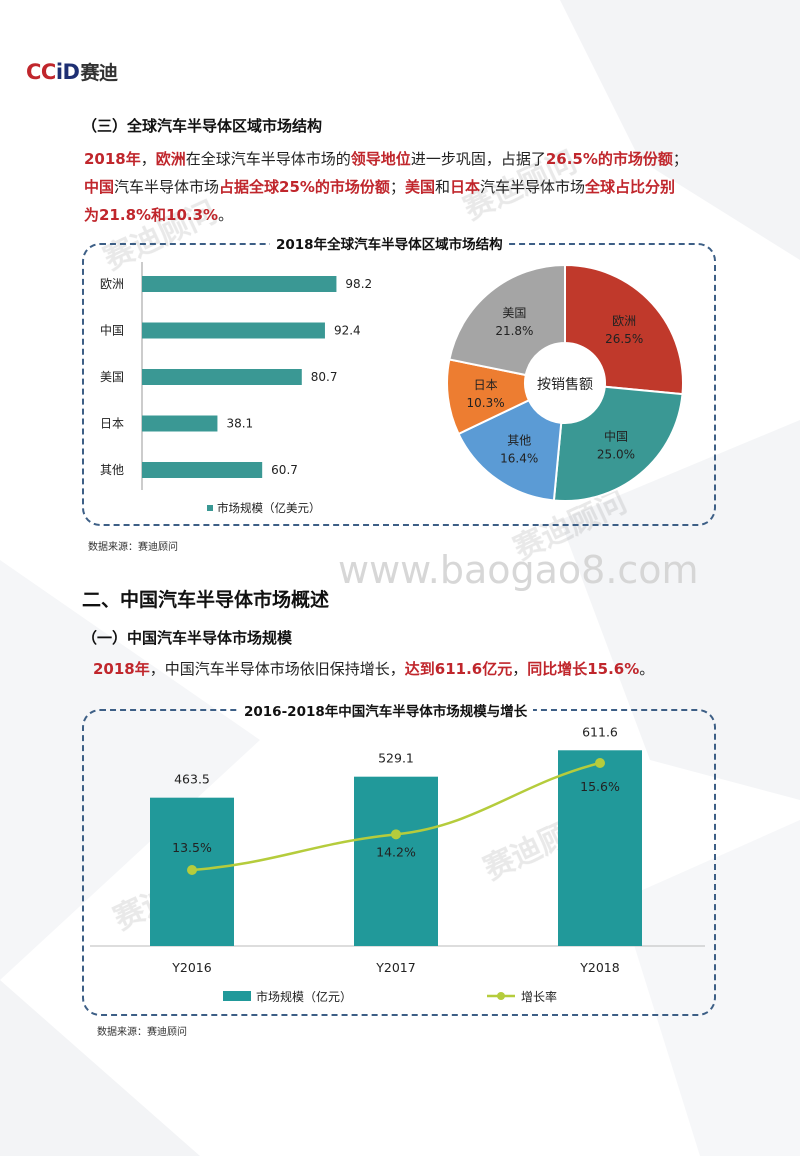  Describe the element at coordinates (514, 313) in the screenshot. I see `pie-slice-label: 美国` at that location.